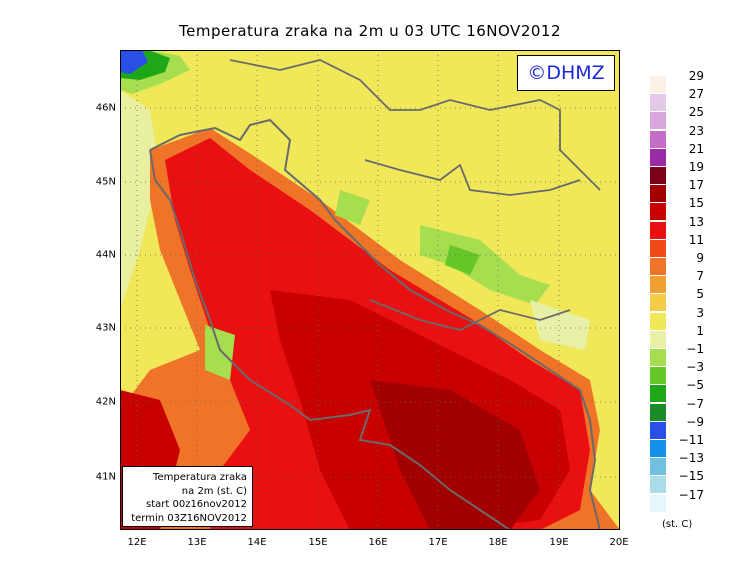  What do you see at coordinates (696, 94) in the screenshot?
I see `legend-label: 27` at bounding box center [696, 94].